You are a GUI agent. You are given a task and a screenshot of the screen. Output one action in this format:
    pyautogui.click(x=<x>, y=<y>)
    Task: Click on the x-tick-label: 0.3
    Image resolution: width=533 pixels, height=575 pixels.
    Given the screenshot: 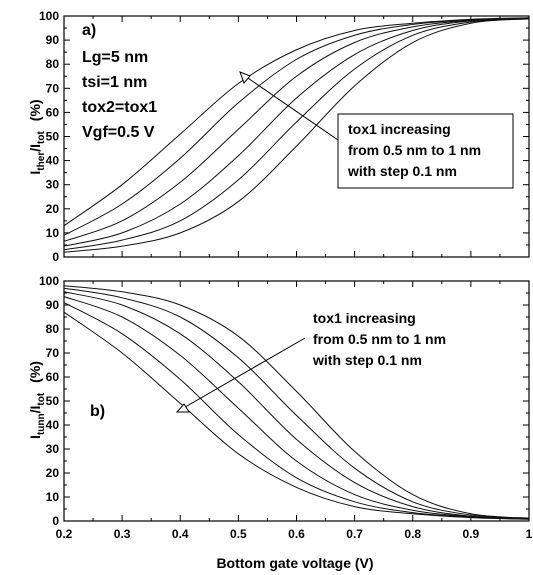 What is the action you would take?
    pyautogui.click(x=122, y=534)
    